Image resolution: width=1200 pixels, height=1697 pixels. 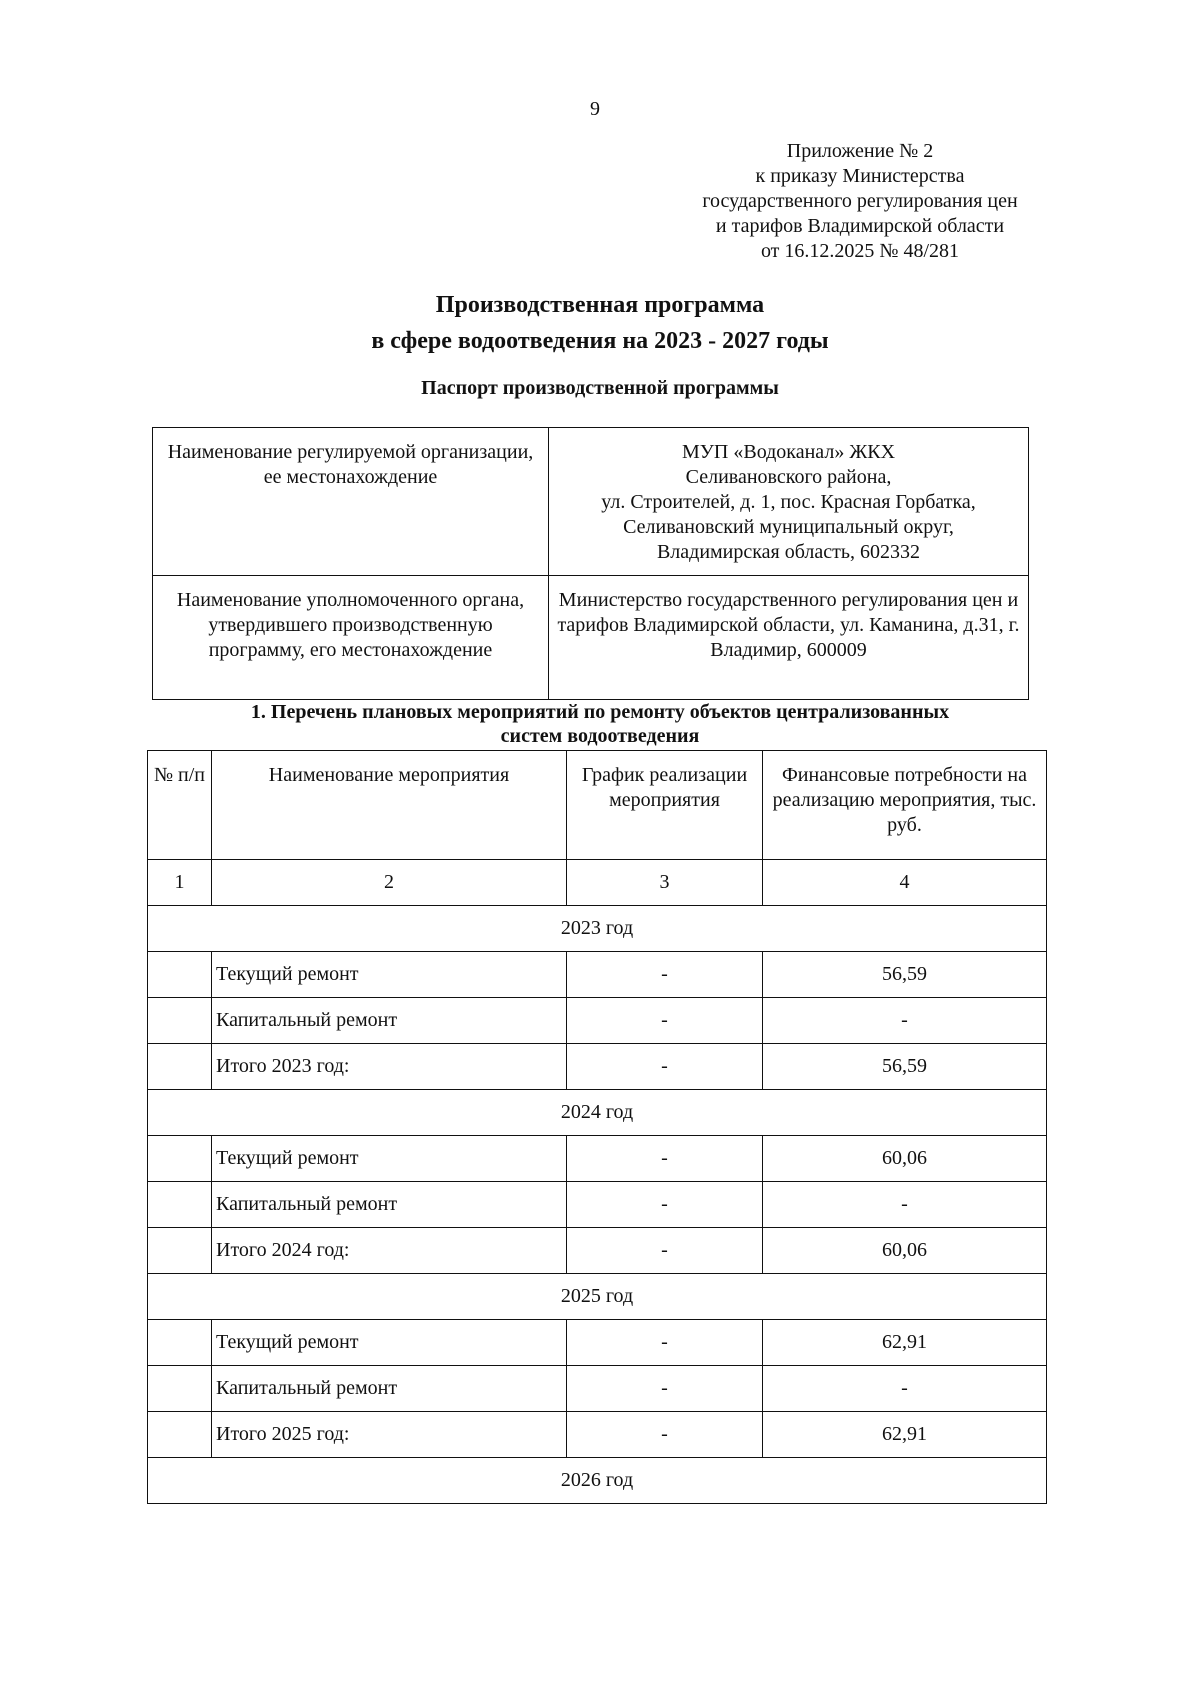 What do you see at coordinates (788, 452) in the screenshot?
I see `value-line: МУП «Водоканал» ЖКХ` at bounding box center [788, 452].